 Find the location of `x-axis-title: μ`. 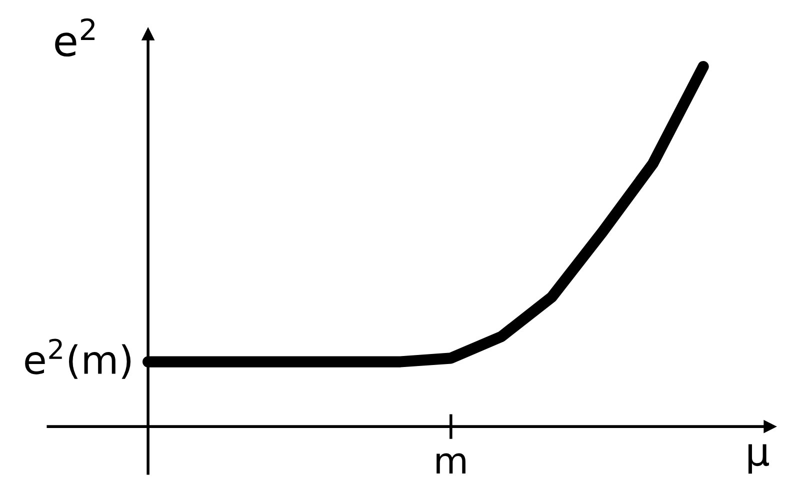

x-axis-title: μ is located at coordinates (758, 459).